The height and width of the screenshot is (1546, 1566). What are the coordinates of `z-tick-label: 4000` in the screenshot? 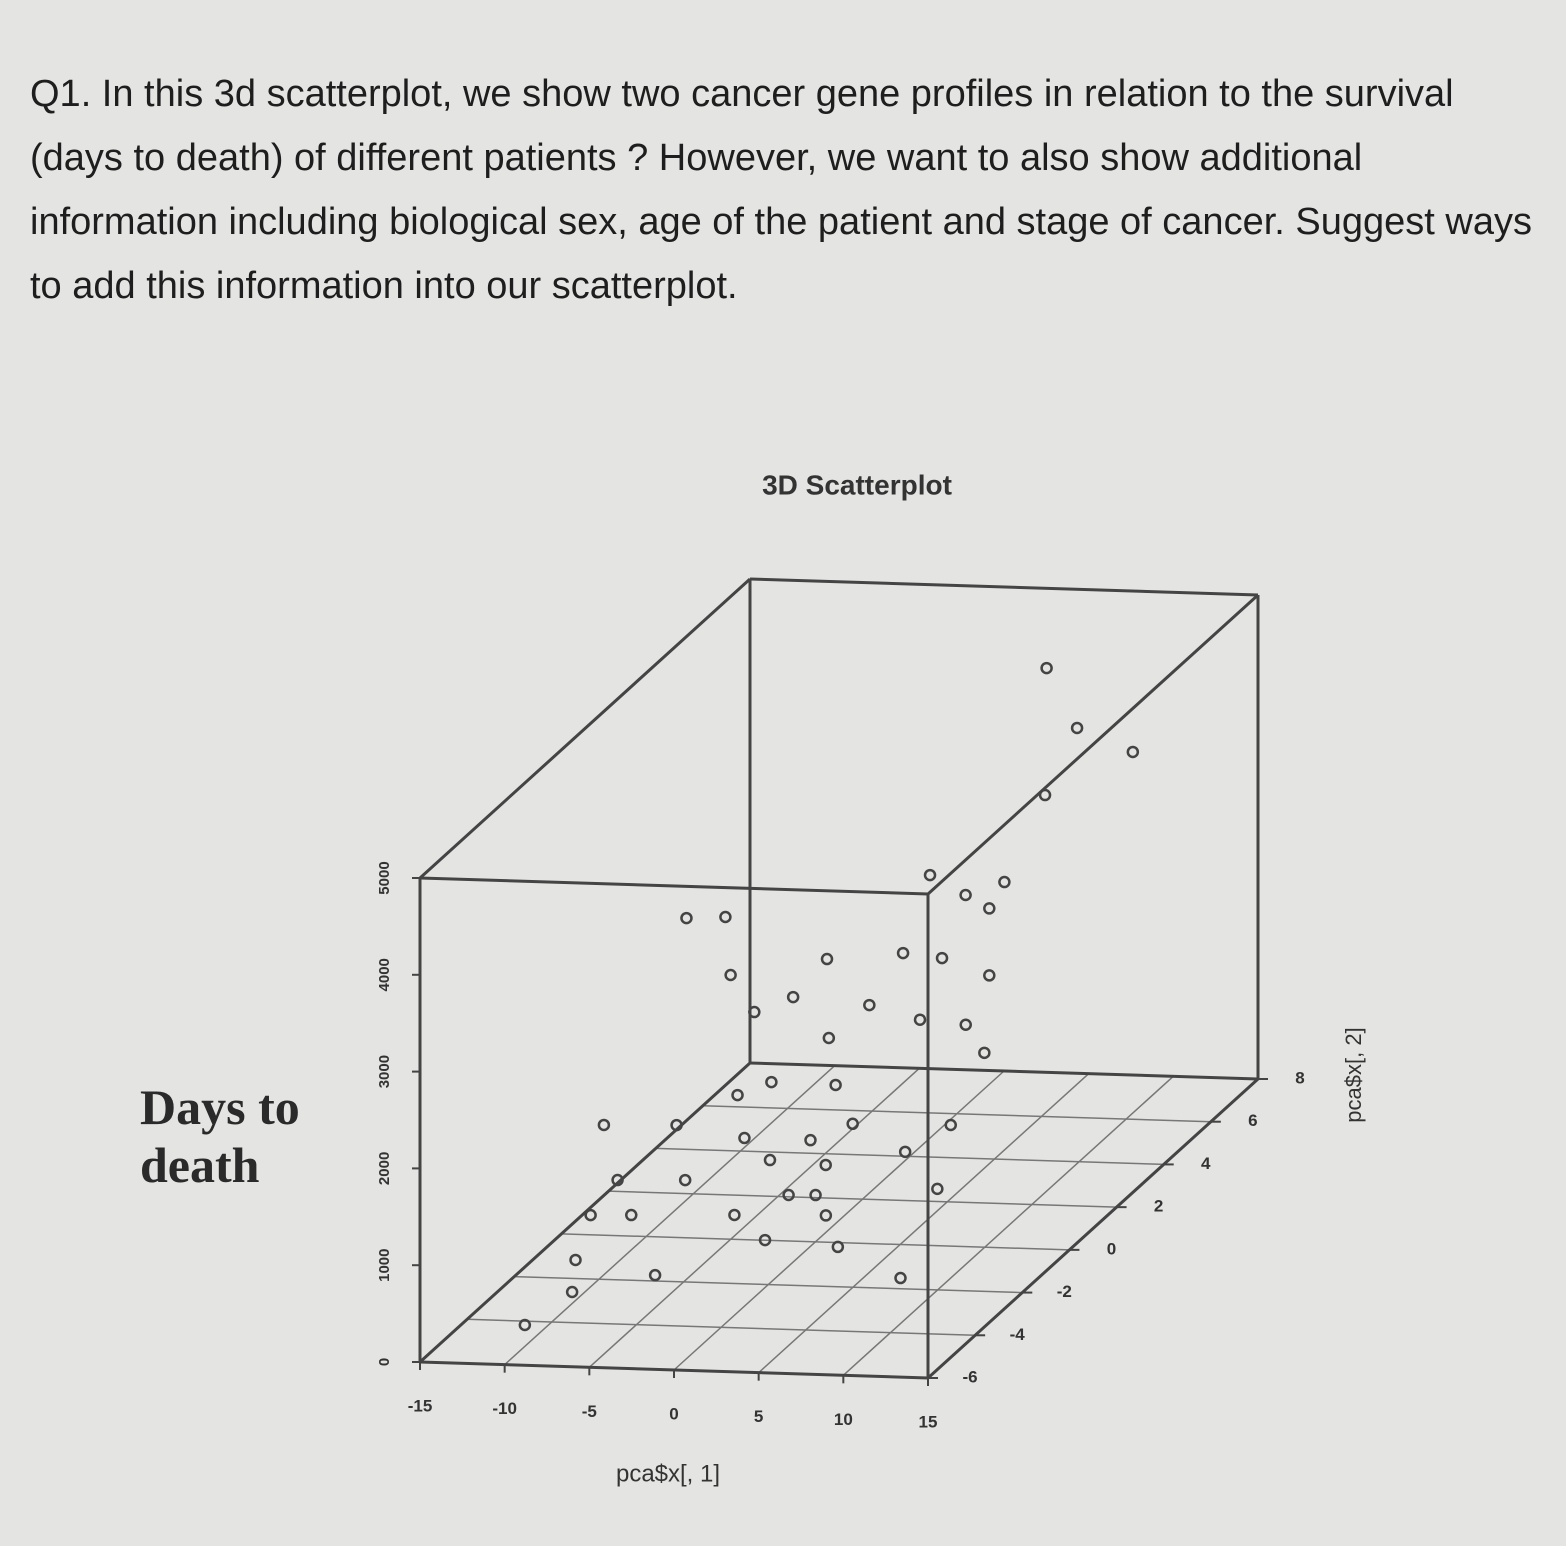 It's located at (384, 974).